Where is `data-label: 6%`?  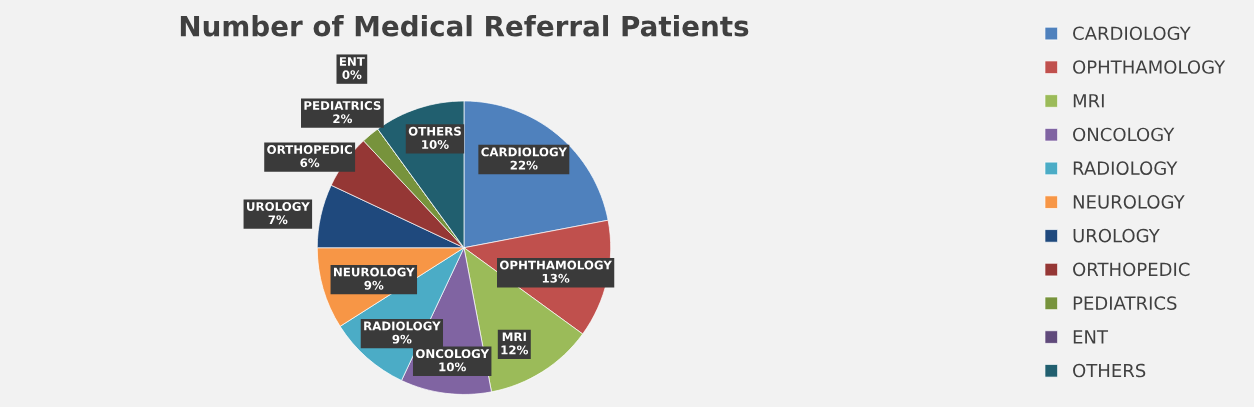 data-label: 6% is located at coordinates (310, 163).